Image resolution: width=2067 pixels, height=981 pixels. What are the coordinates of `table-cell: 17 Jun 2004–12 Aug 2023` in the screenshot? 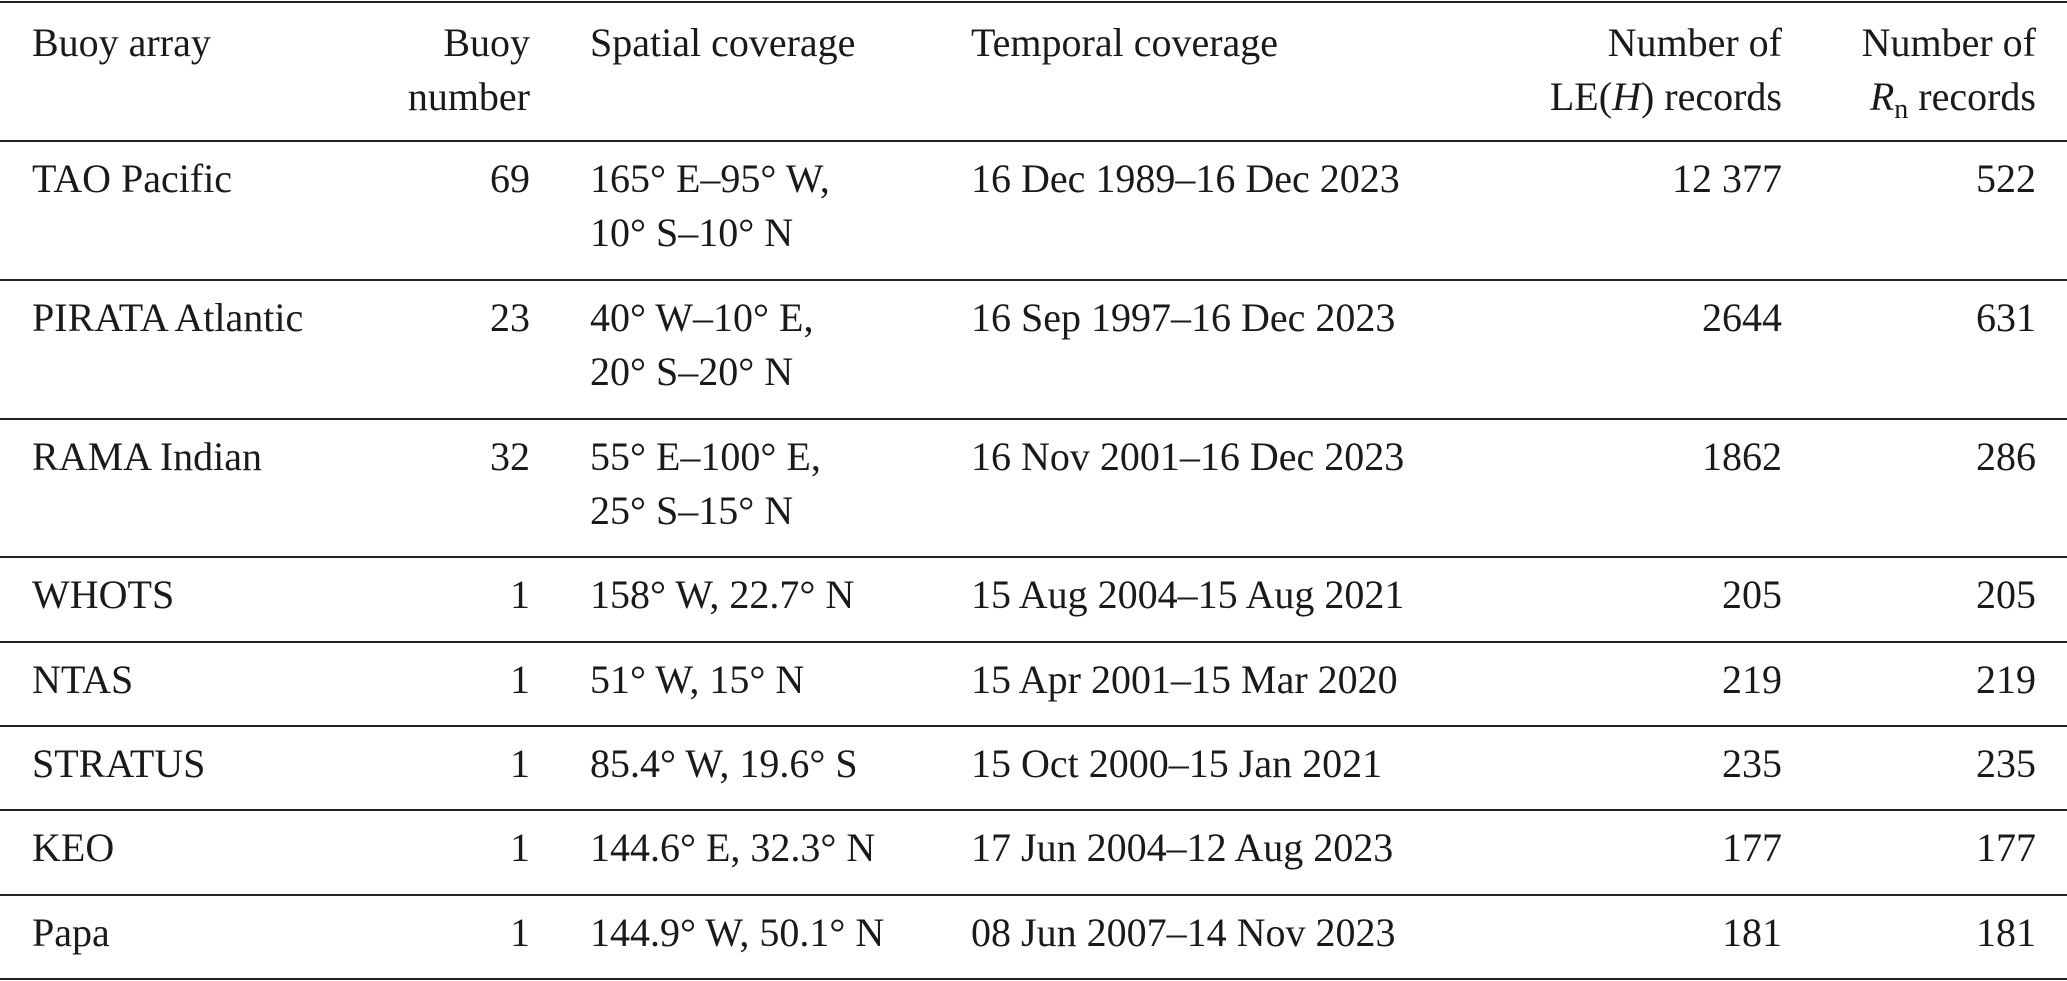 It's located at (1182, 847).